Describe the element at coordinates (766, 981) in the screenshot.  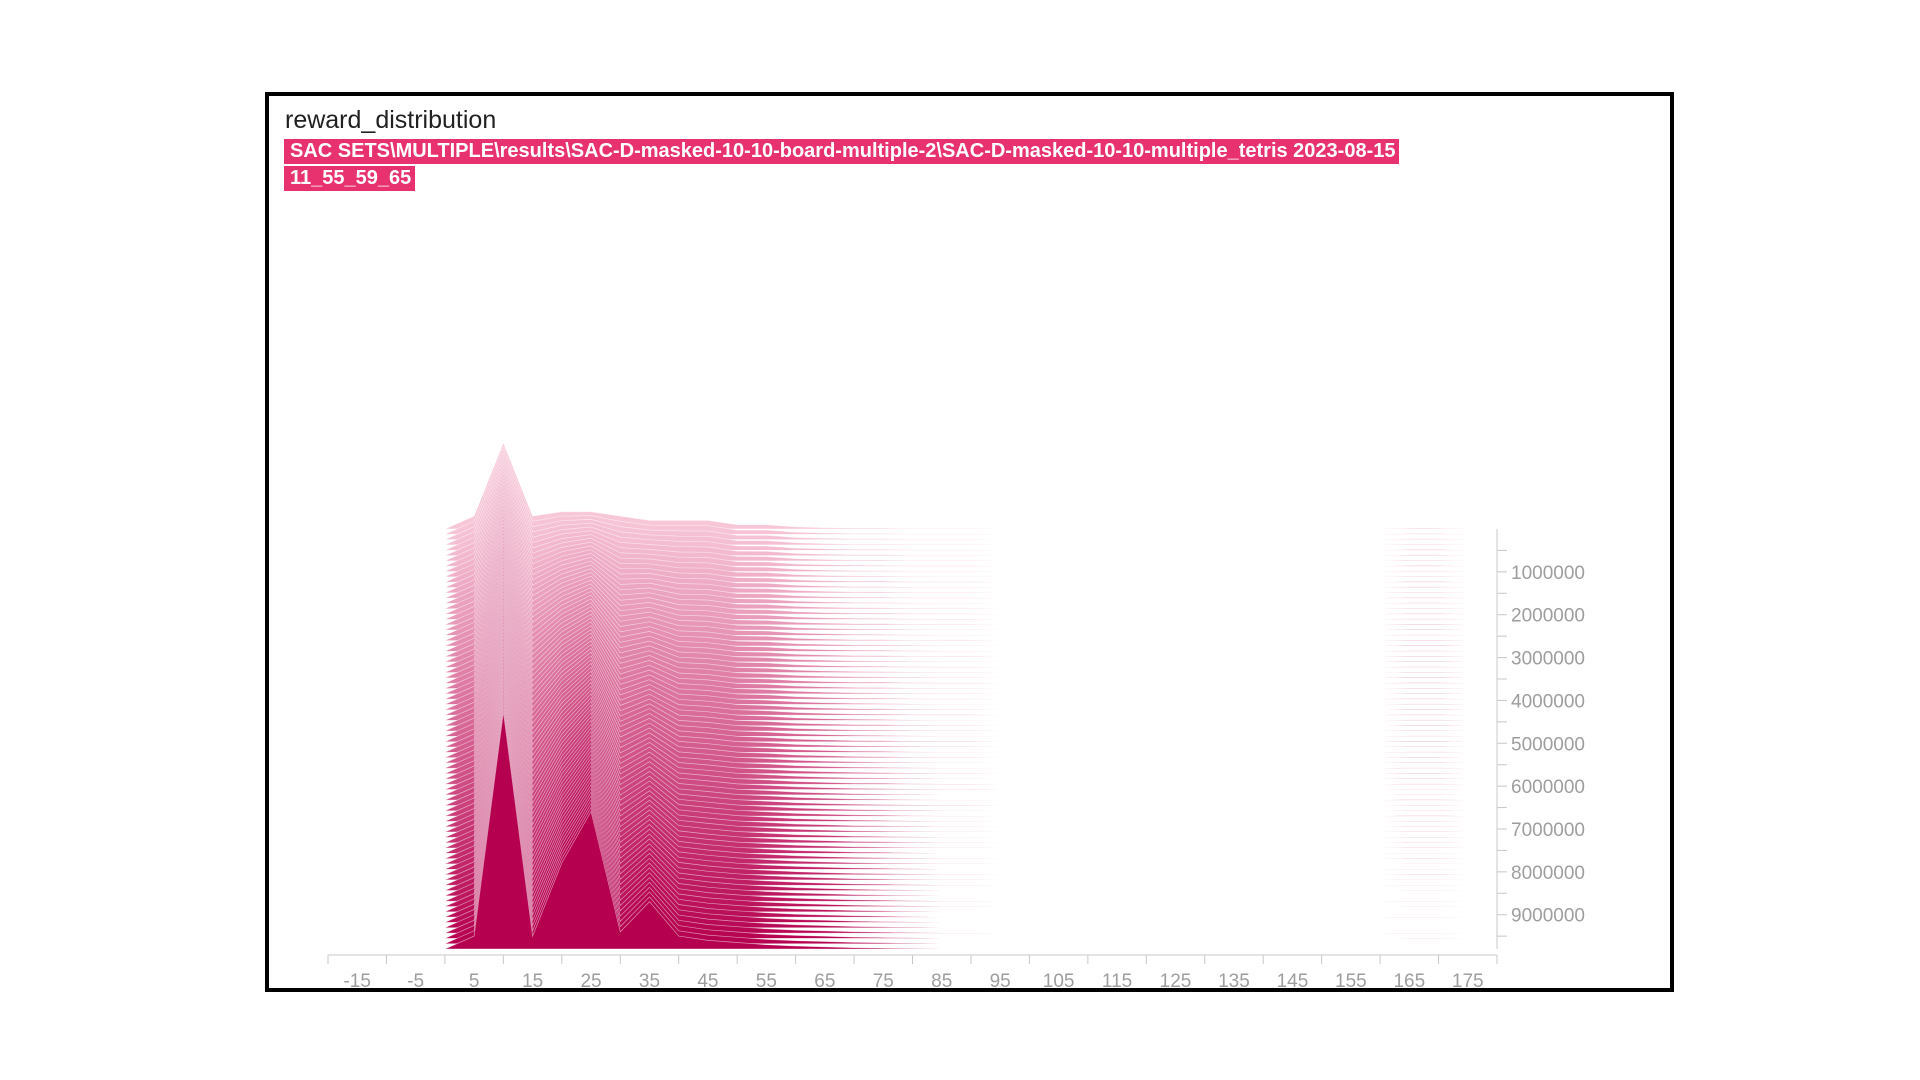
I see `x-tick-label: 55` at that location.